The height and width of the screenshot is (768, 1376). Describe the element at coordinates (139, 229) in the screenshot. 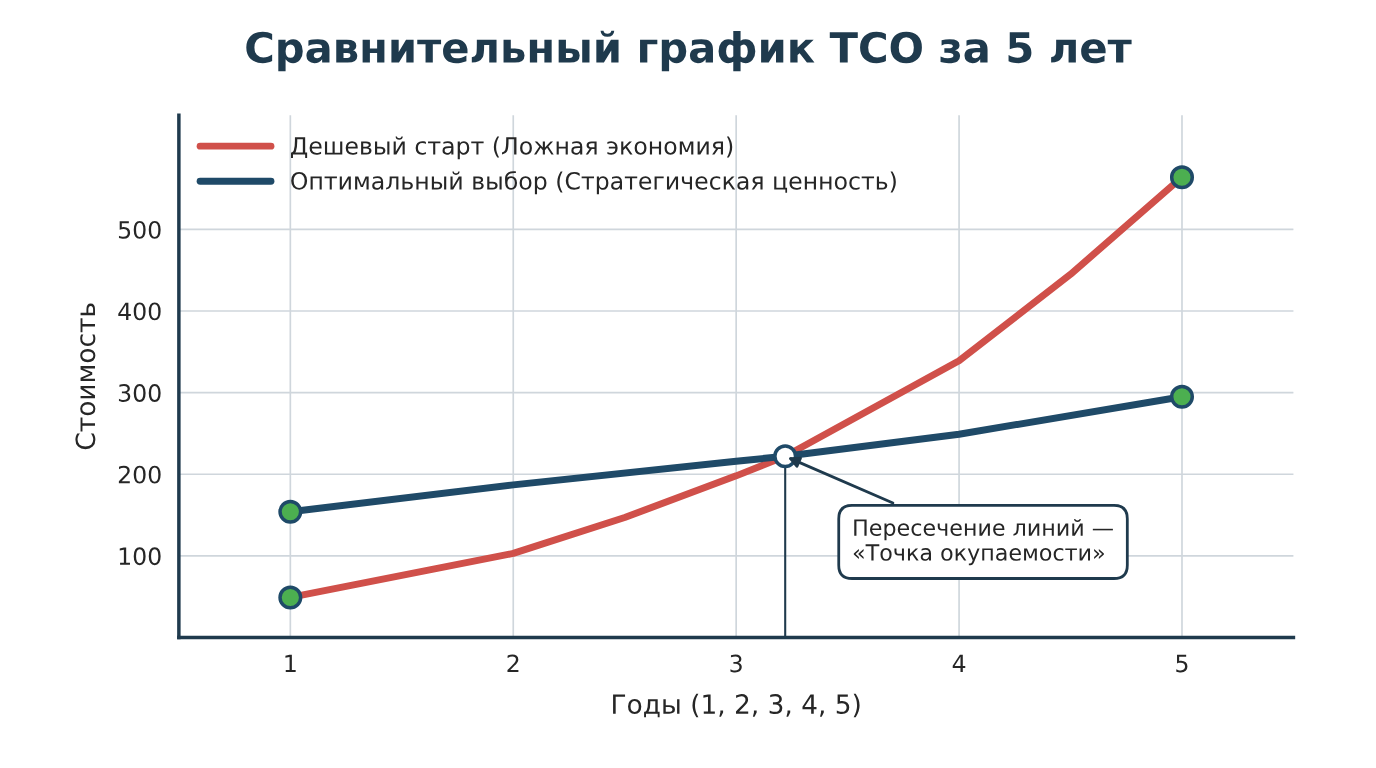

I see `y-tick-label: 500` at that location.